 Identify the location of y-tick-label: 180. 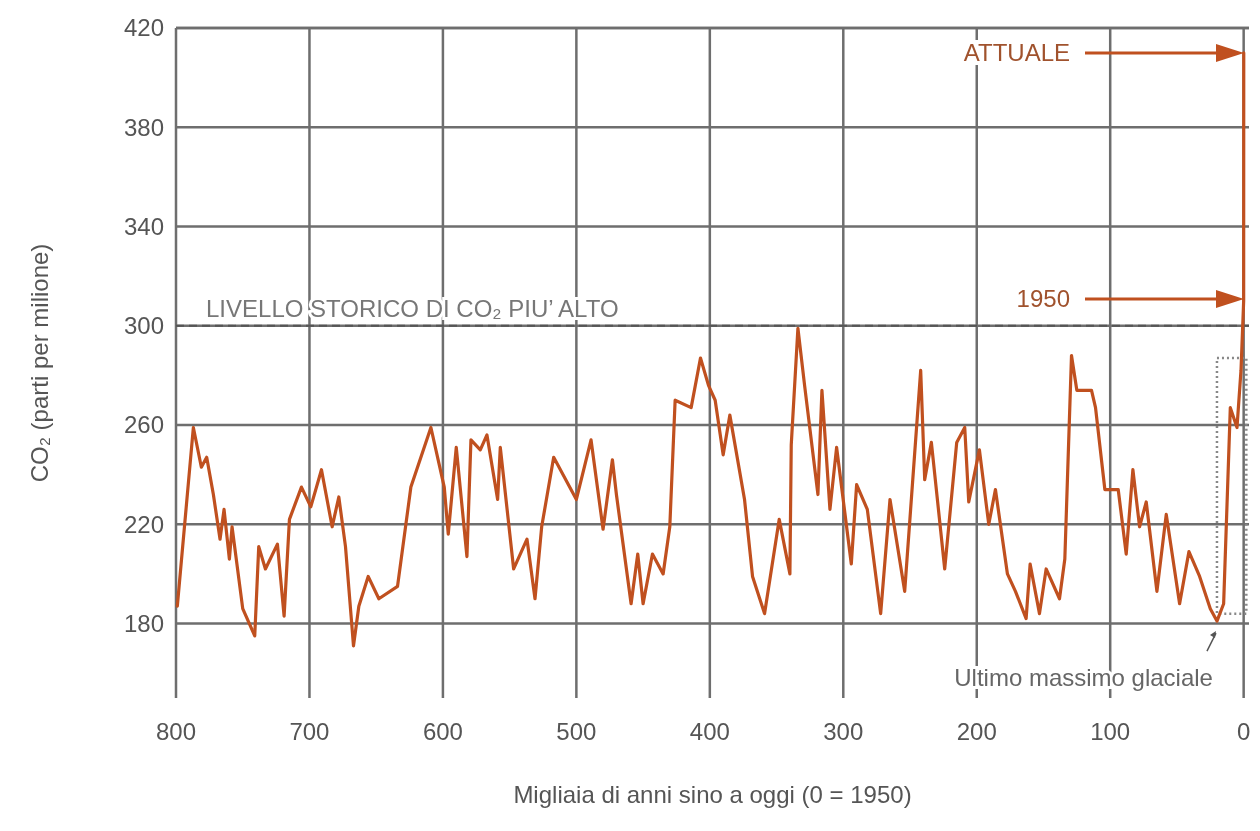
(143, 623).